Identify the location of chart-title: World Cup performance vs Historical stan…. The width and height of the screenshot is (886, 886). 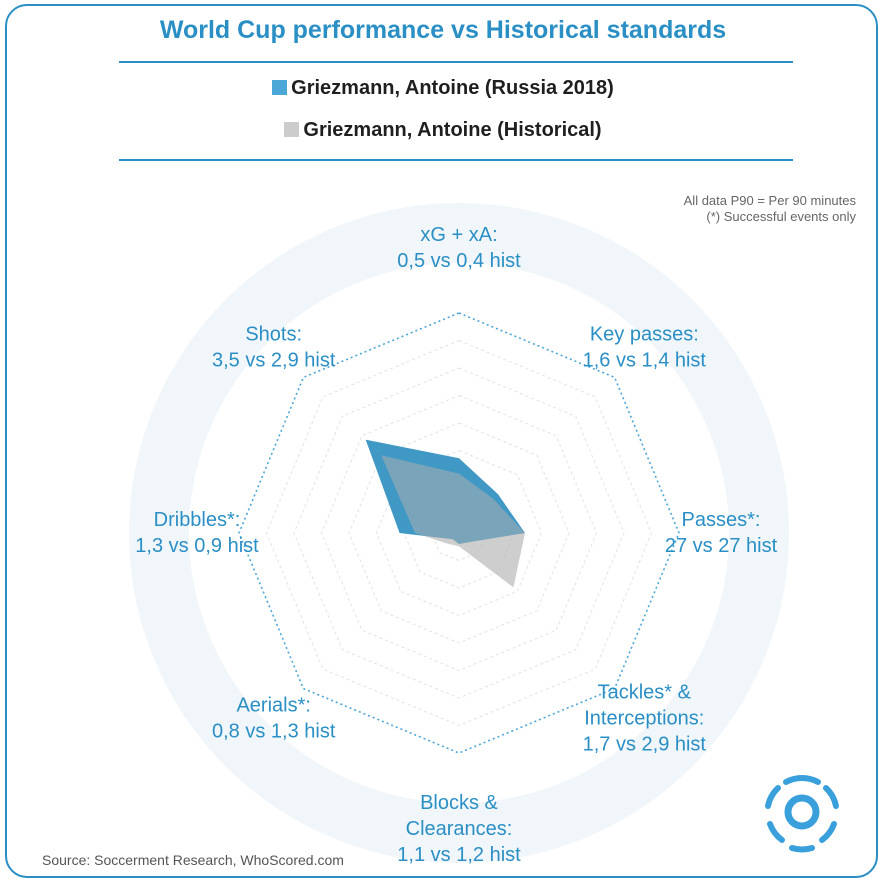
(443, 30).